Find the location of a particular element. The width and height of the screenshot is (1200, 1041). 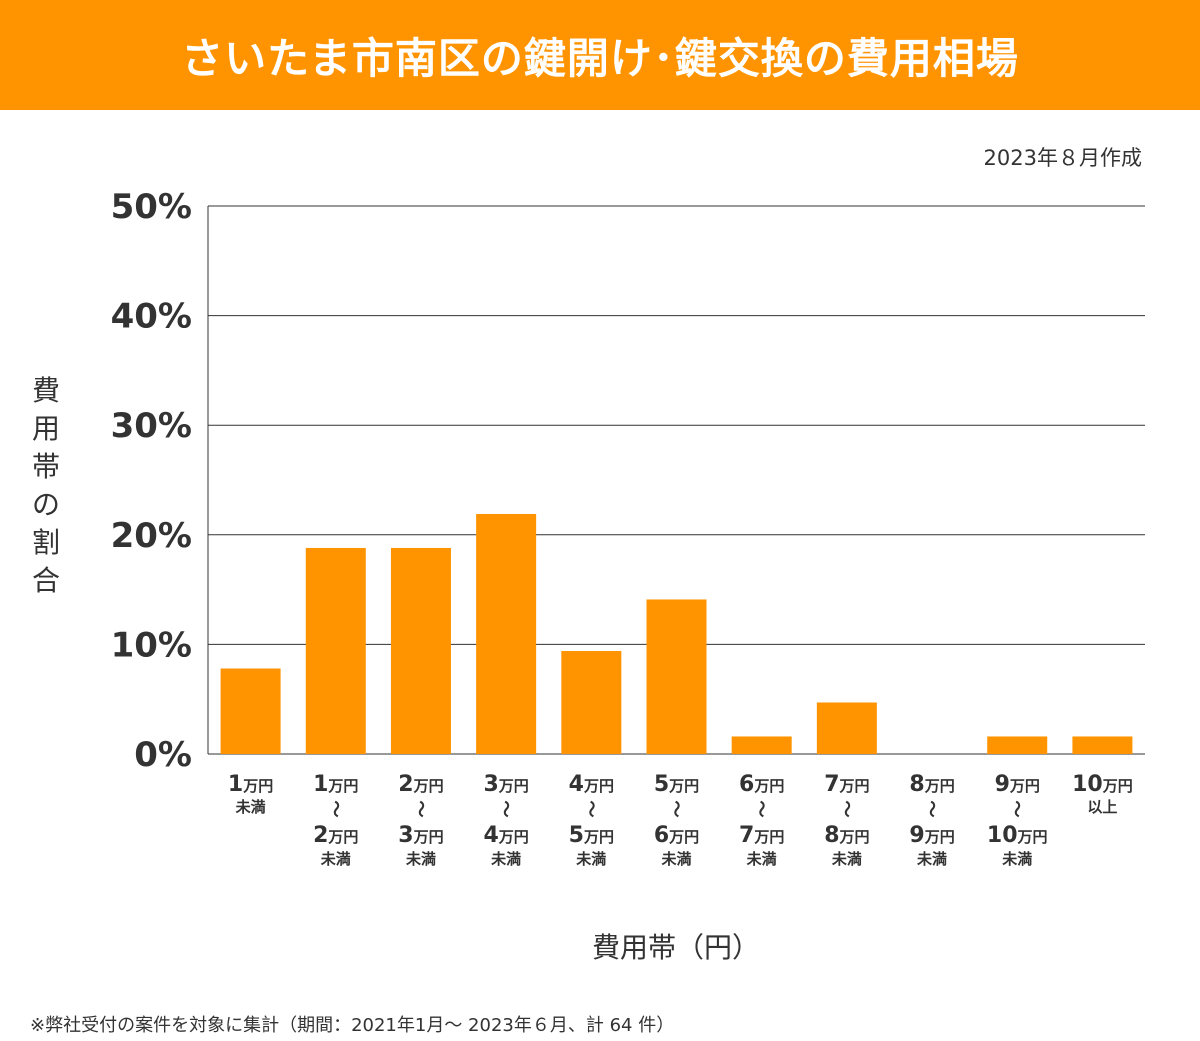

y-tick-label: 0% is located at coordinates (163, 755).